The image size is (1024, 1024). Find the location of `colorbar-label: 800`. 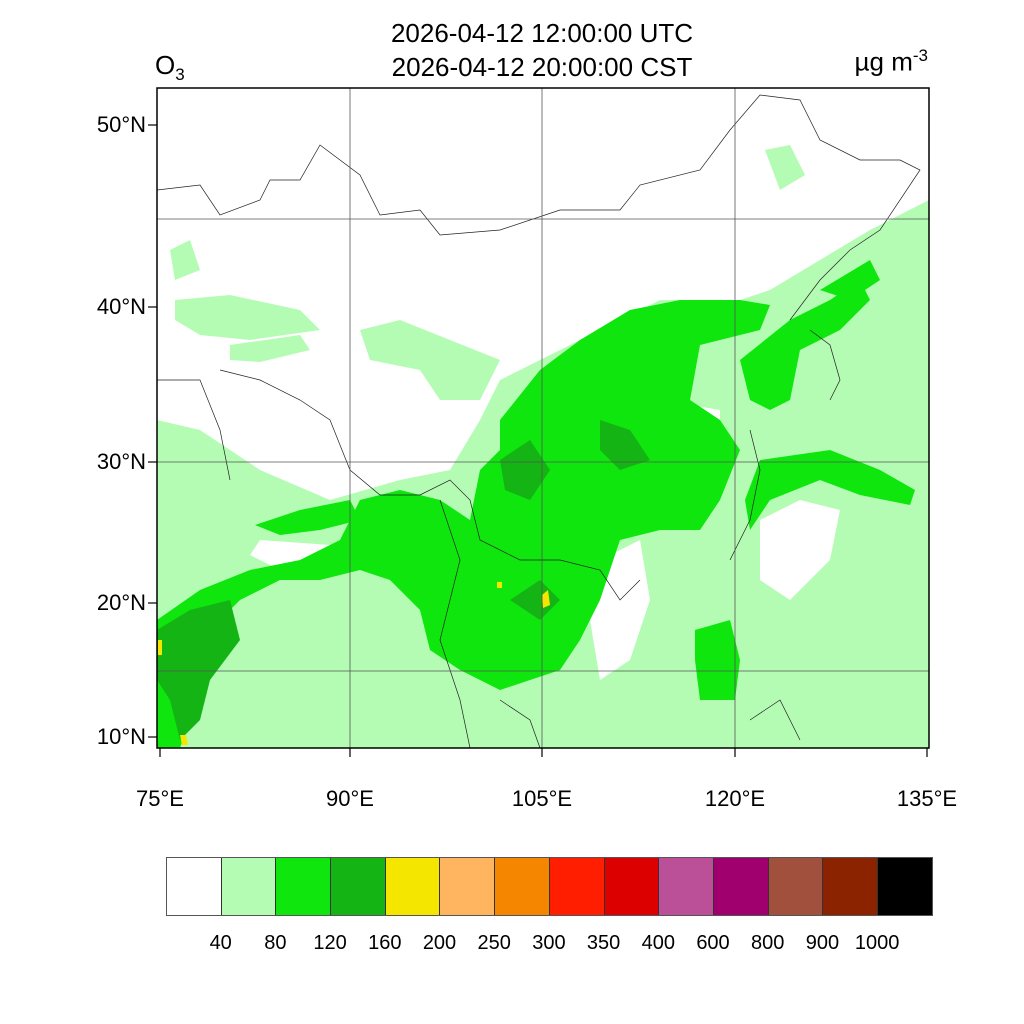

colorbar-label: 800 is located at coordinates (768, 943).